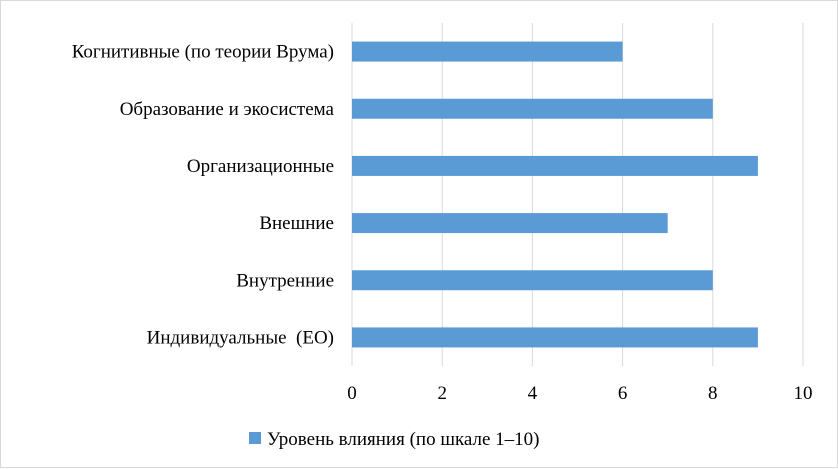  I want to click on category-label-5: Образование и экосистема, so click(227, 109).